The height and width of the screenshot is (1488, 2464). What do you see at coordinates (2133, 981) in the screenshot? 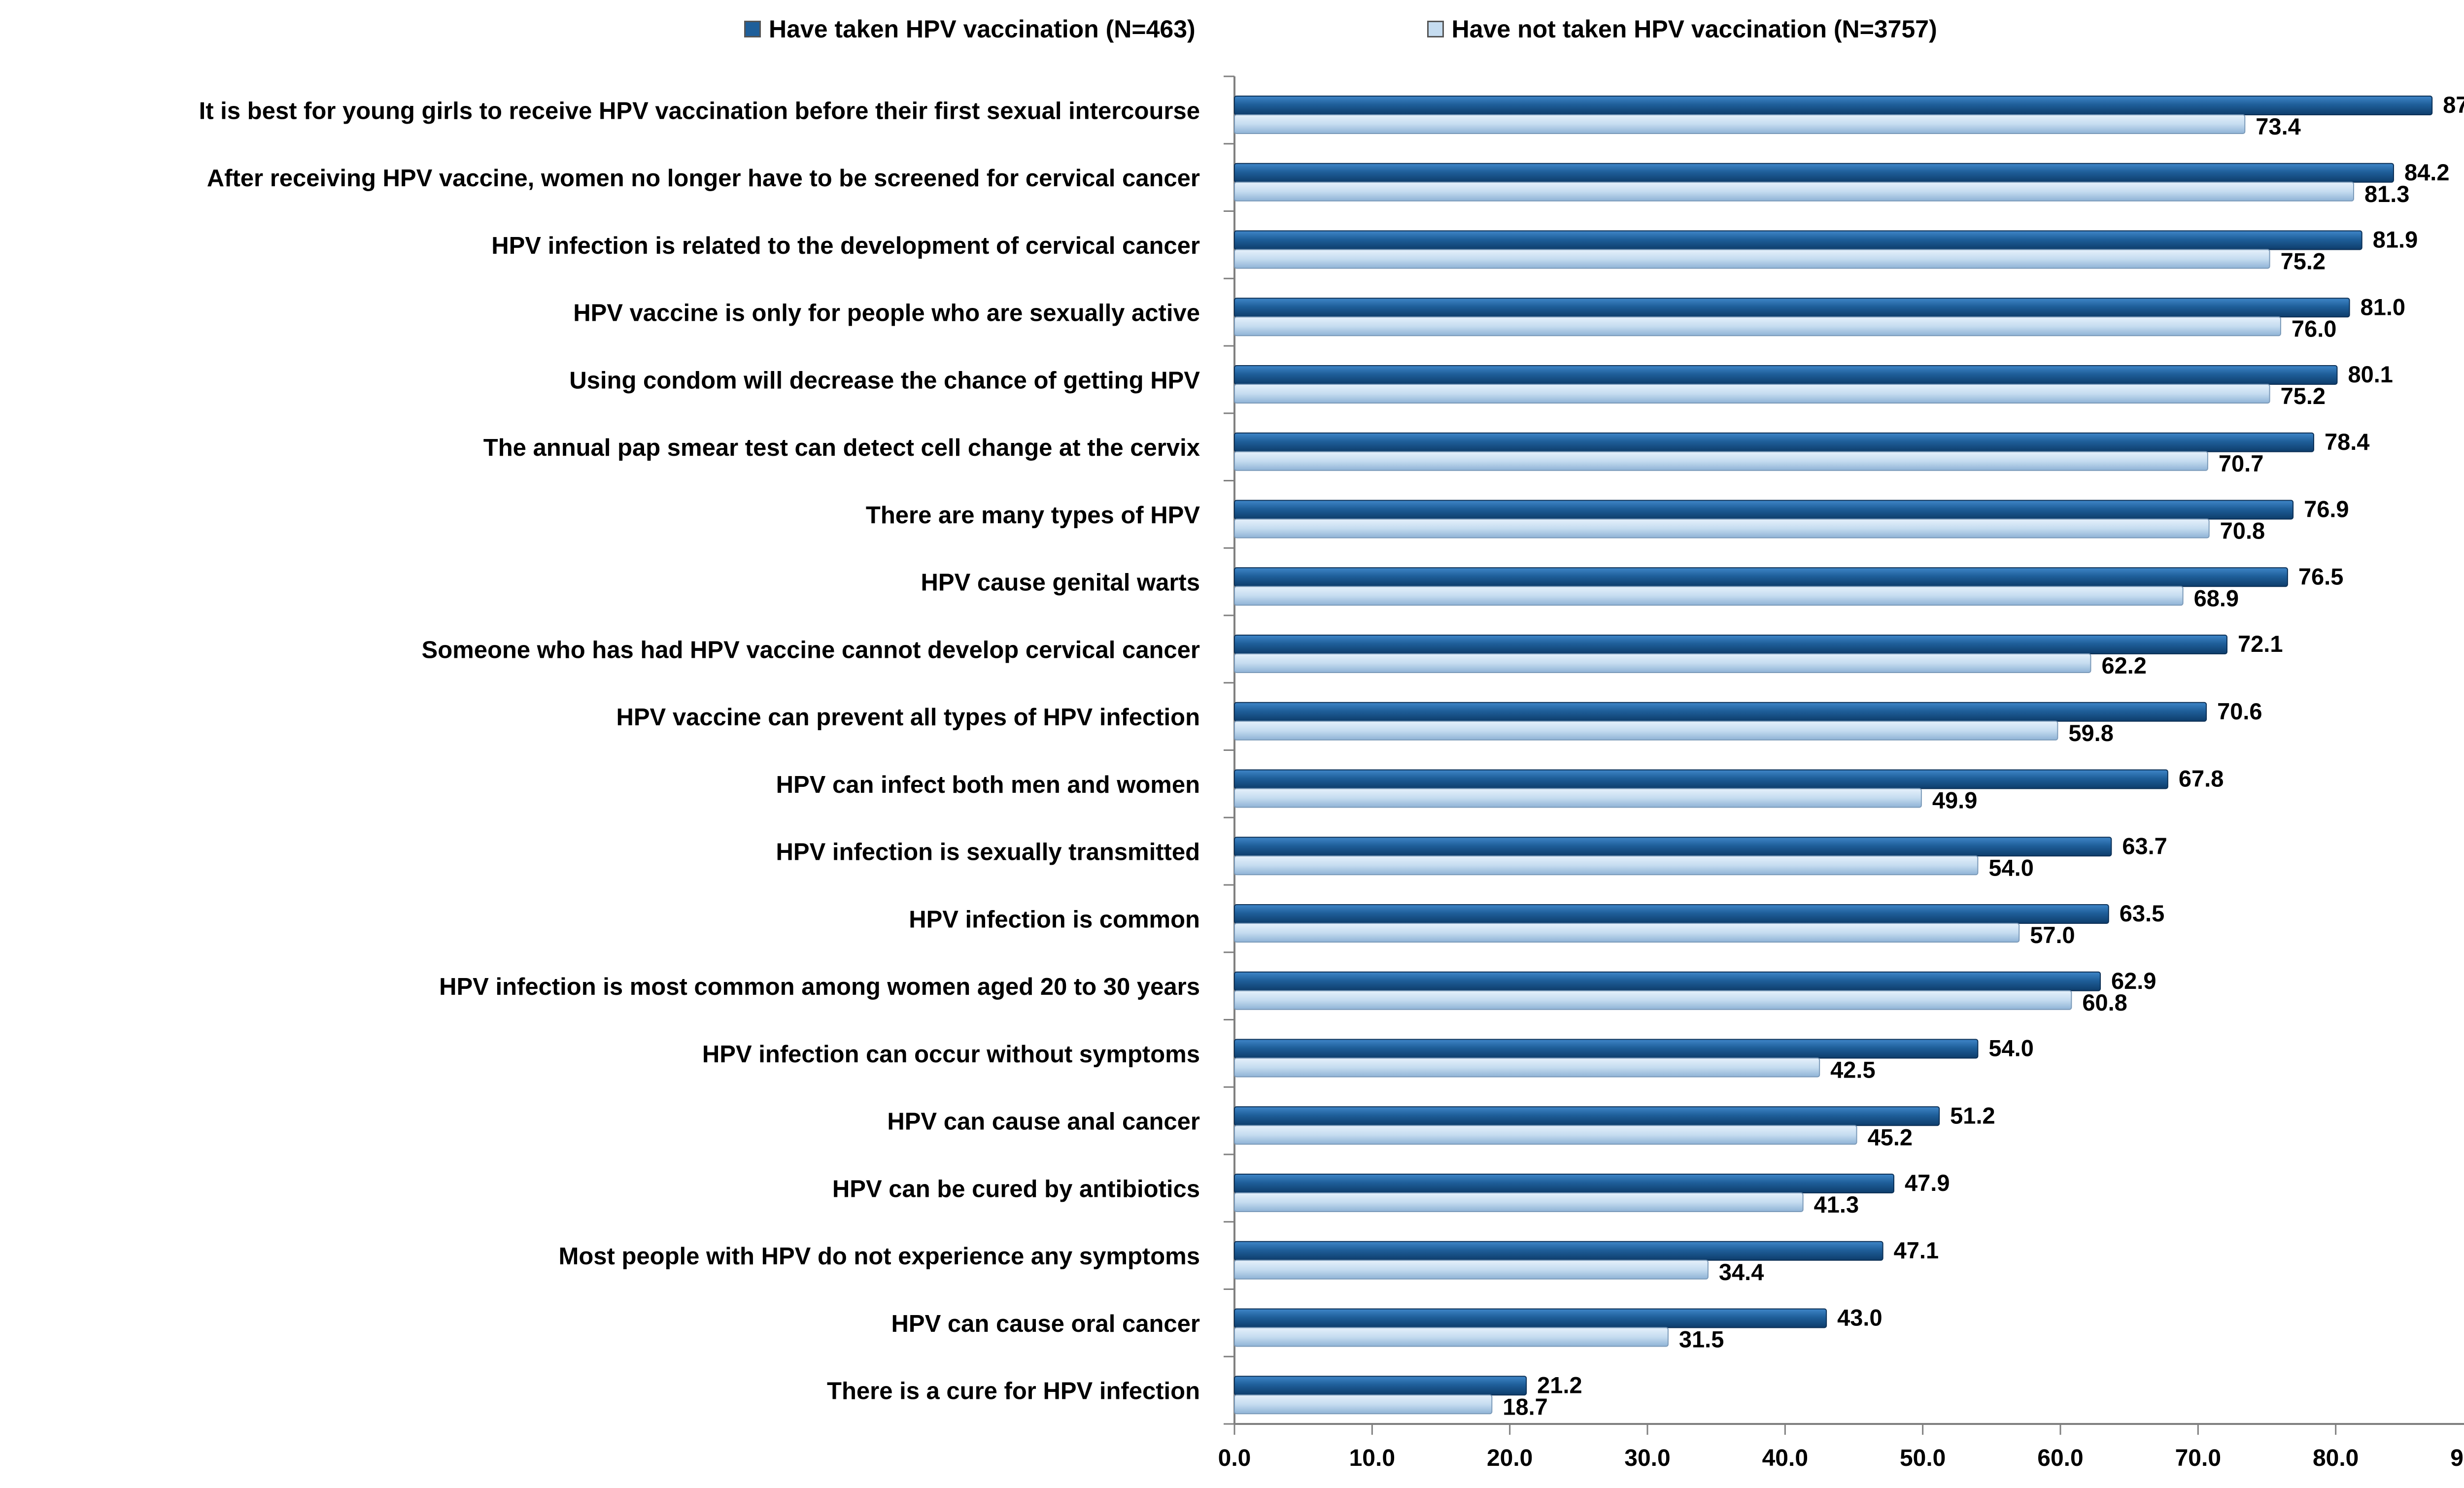
I see `value-label-vaccinated: 62.9` at bounding box center [2133, 981].